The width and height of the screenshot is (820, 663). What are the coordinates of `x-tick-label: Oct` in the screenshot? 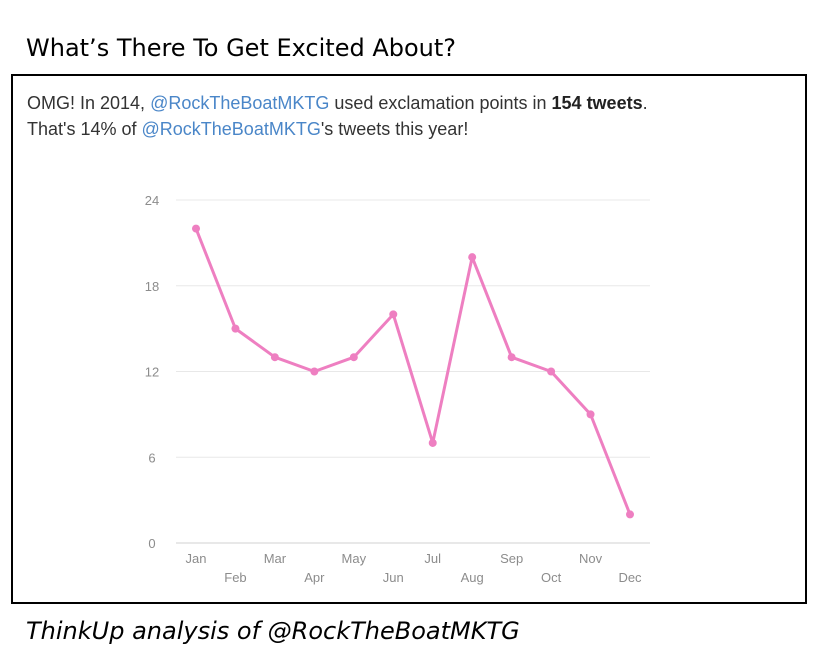 It's located at (551, 577).